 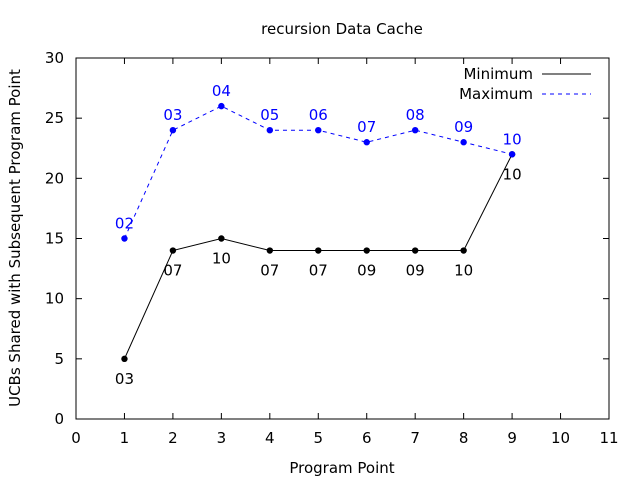 What do you see at coordinates (498, 74) in the screenshot?
I see `legend-label: Minimum` at bounding box center [498, 74].